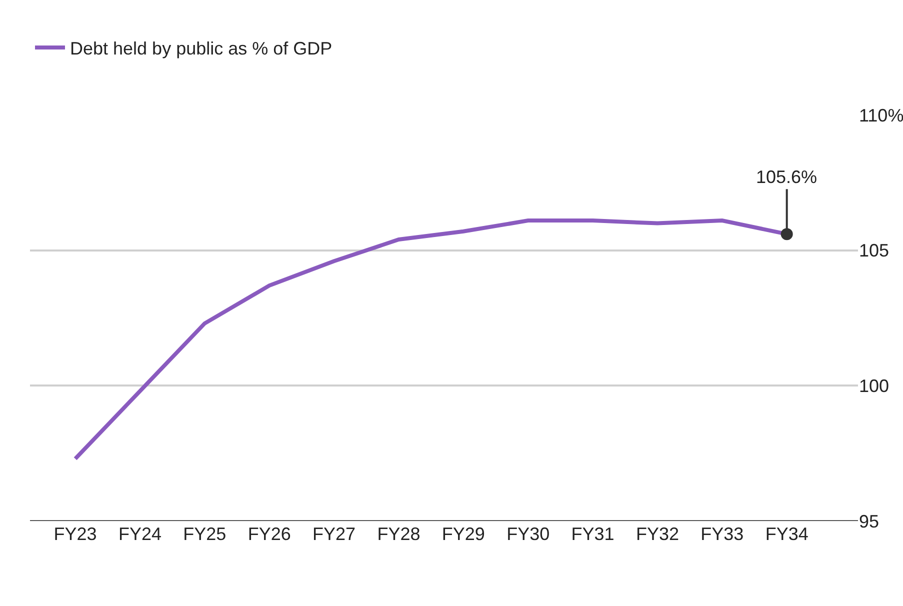 The height and width of the screenshot is (606, 903). Describe the element at coordinates (722, 534) in the screenshot. I see `x-tick-label: FY33` at that location.